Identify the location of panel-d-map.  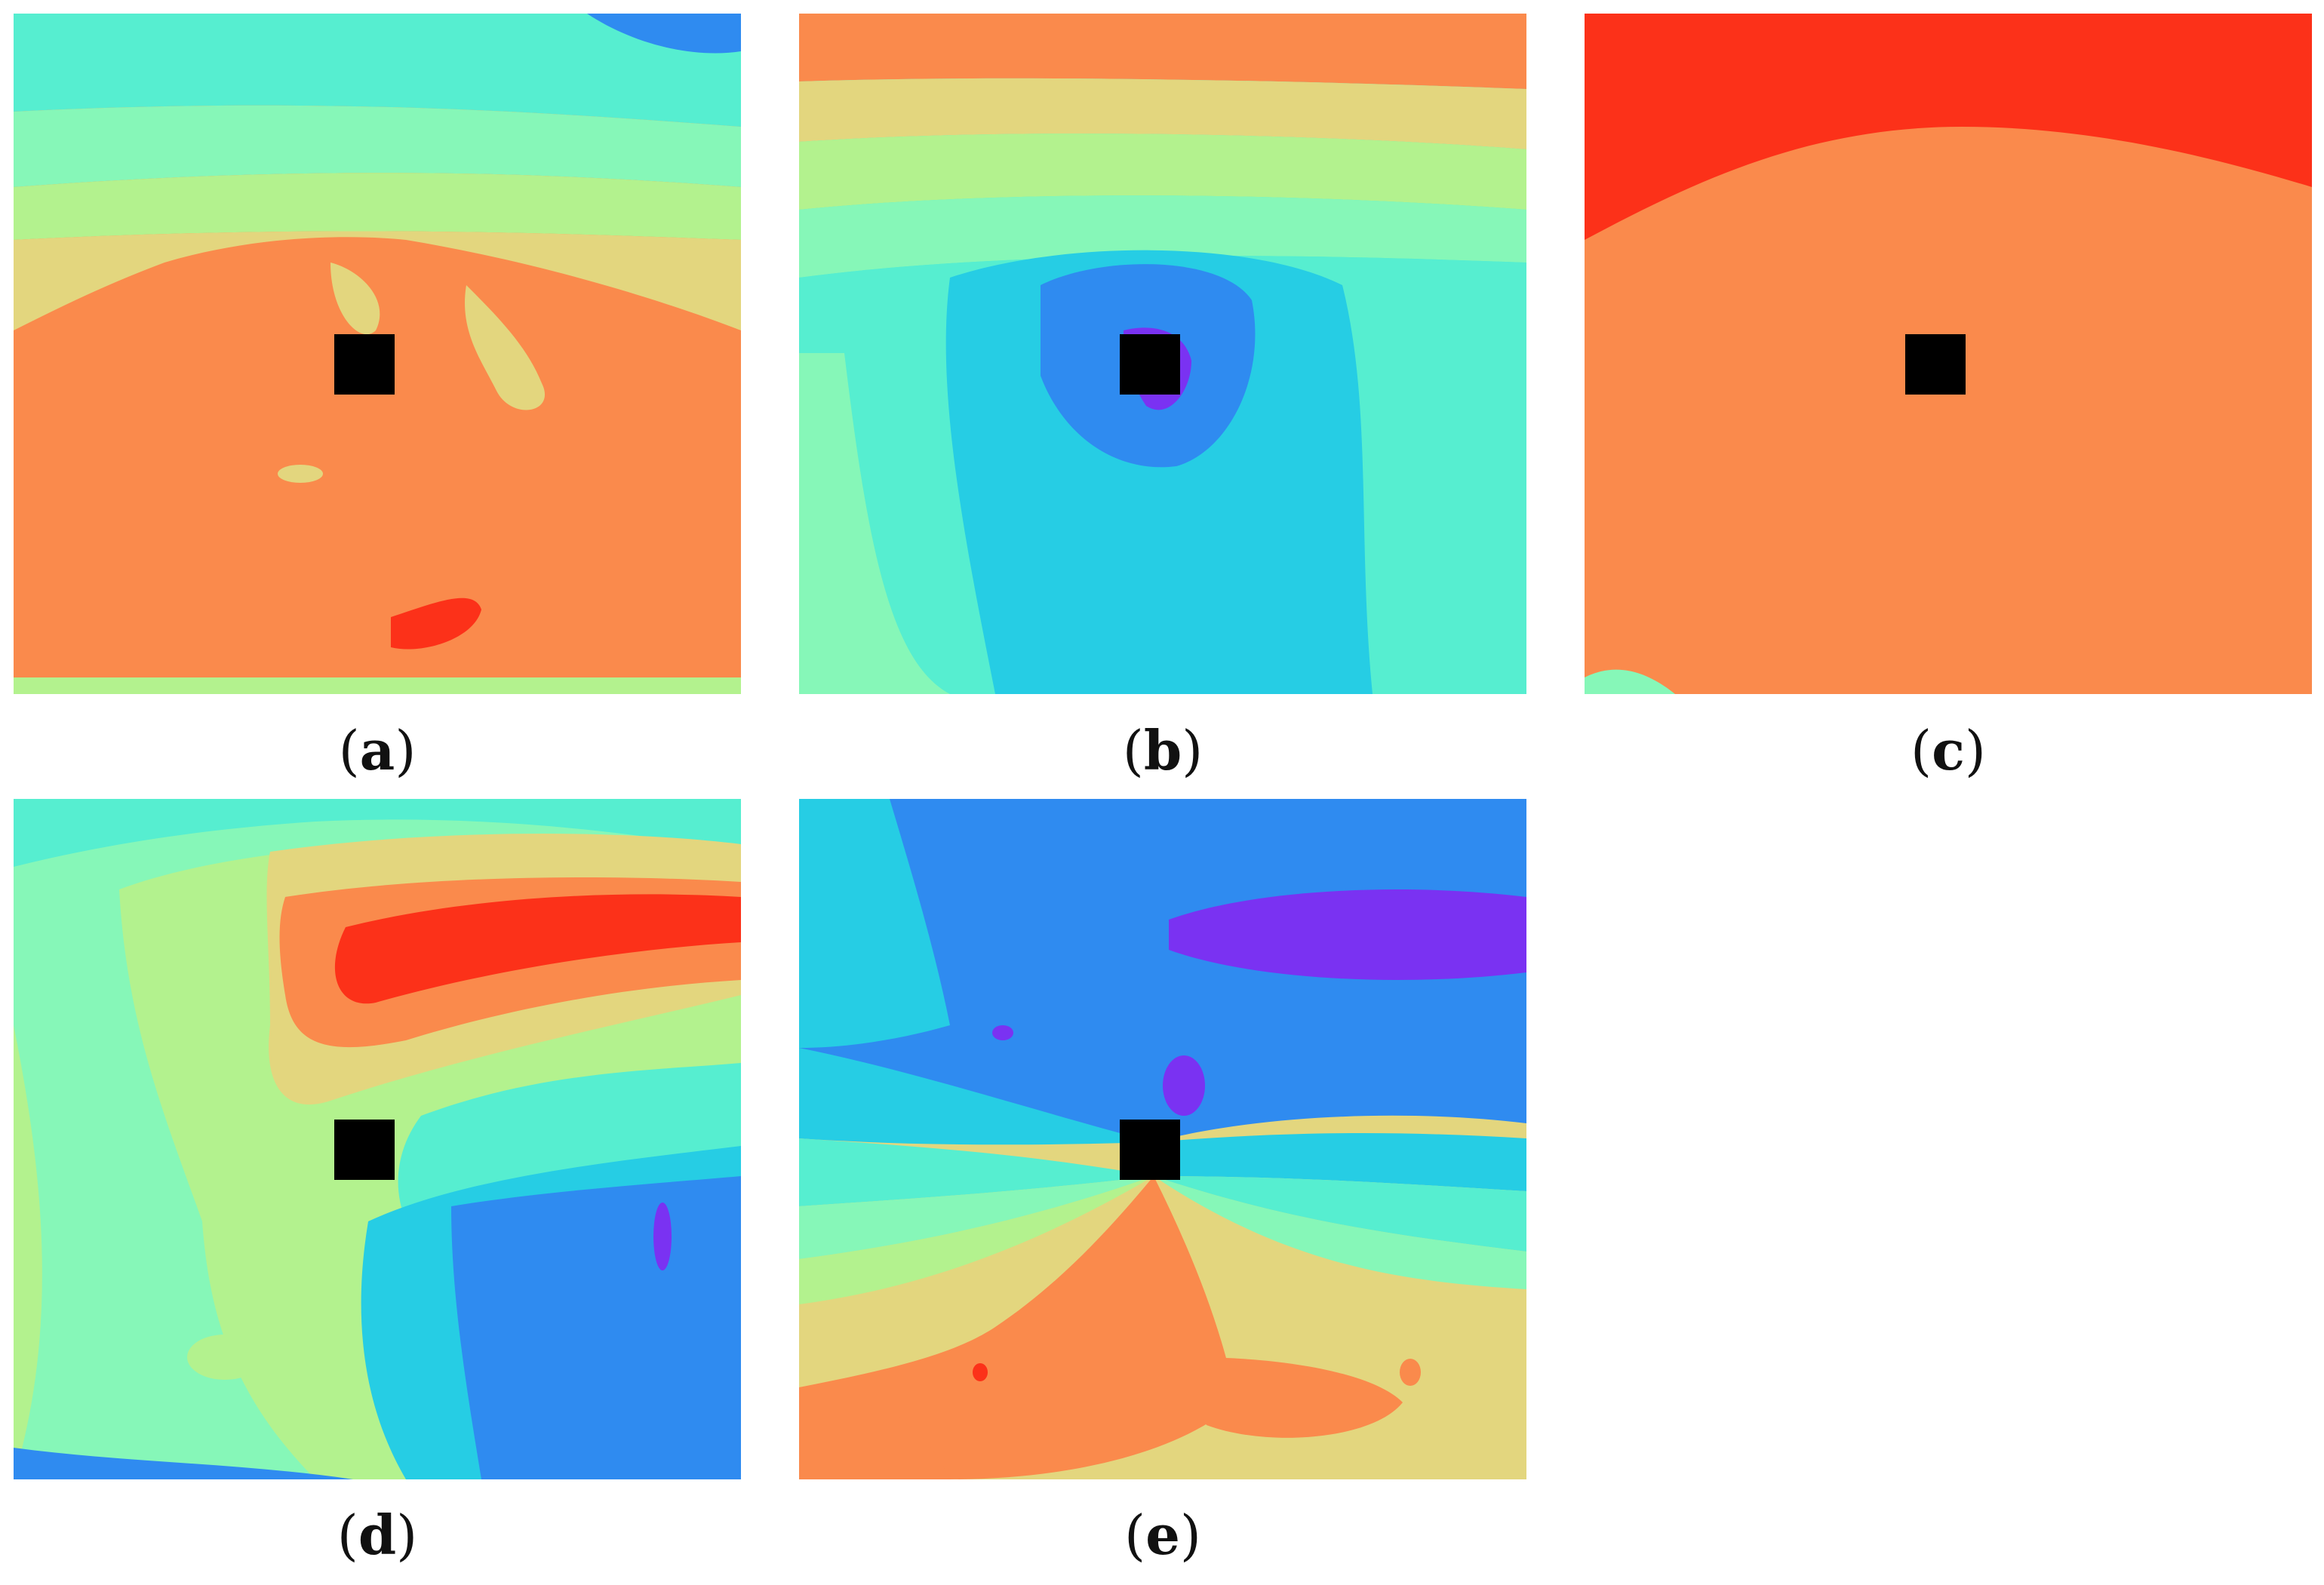
(377, 1139).